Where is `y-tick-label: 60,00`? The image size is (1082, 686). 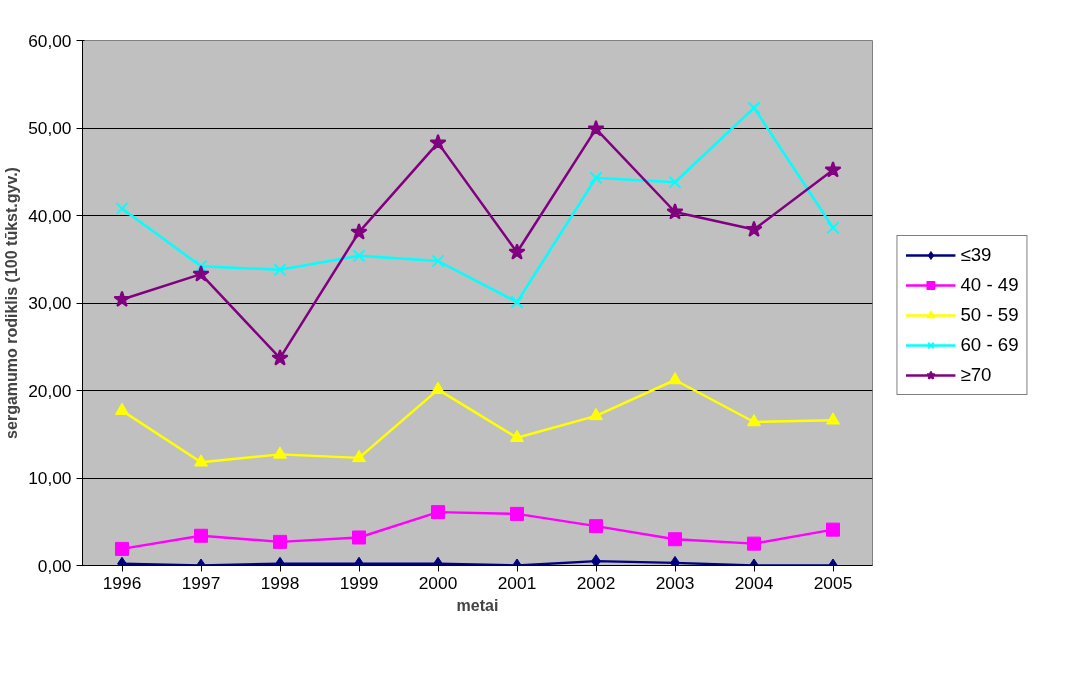 y-tick-label: 60,00 is located at coordinates (50, 40).